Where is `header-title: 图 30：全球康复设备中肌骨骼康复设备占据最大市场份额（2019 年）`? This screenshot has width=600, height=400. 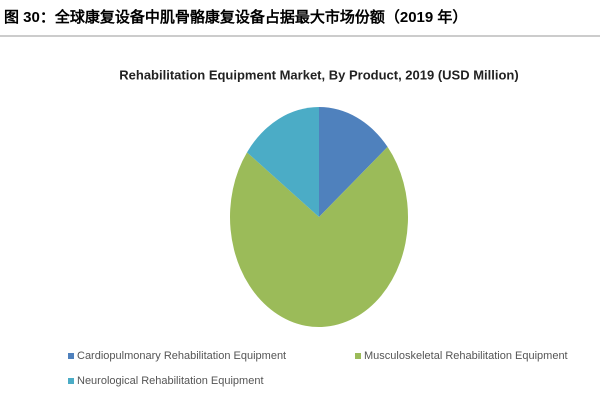
header-title: 图 30：全球康复设备中肌骨骼康复设备占据最大市场份额（2019 年） is located at coordinates (235, 17).